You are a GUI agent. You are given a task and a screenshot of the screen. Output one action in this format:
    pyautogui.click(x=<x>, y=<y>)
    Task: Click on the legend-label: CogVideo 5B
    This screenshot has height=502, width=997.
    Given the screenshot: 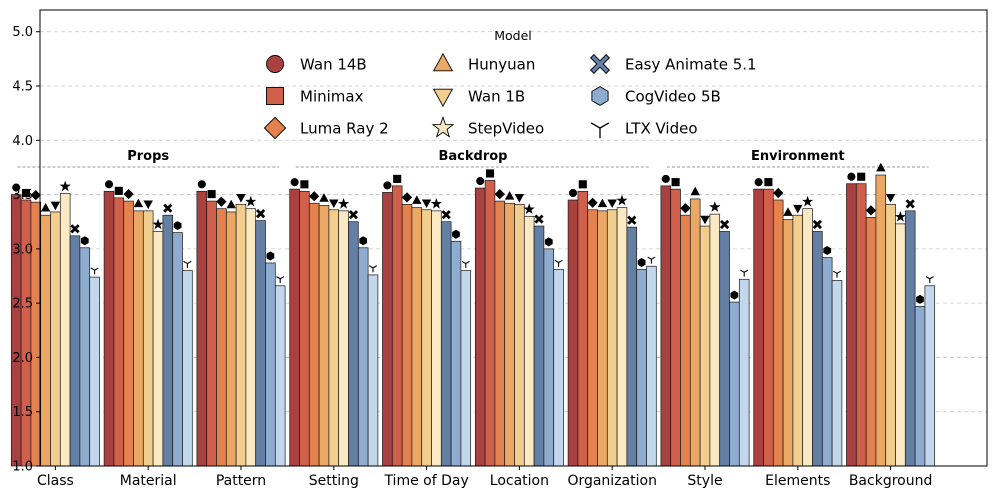 What is the action you would take?
    pyautogui.click(x=673, y=97)
    